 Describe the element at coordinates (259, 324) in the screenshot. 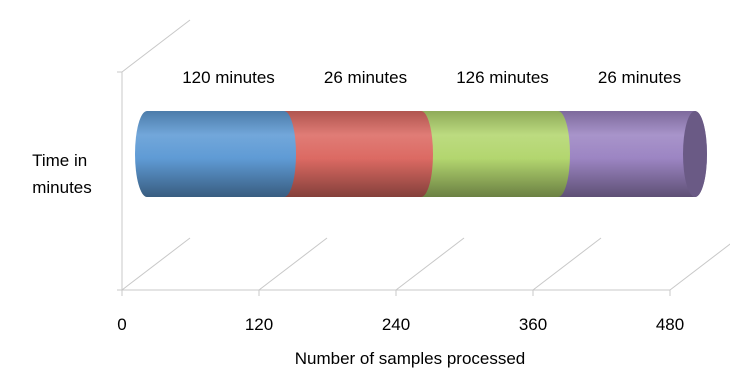

I see `x-tick-label: 120` at that location.